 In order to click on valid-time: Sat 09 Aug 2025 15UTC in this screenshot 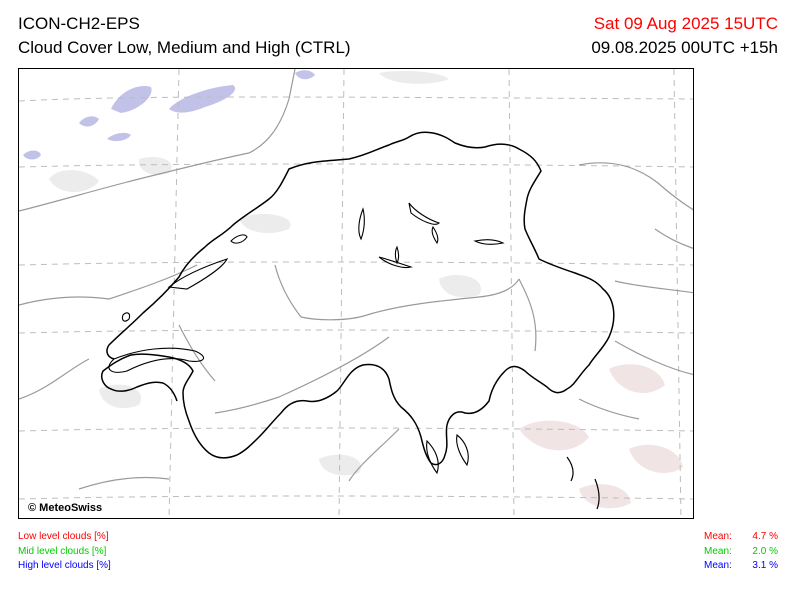, I will do `click(685, 23)`.